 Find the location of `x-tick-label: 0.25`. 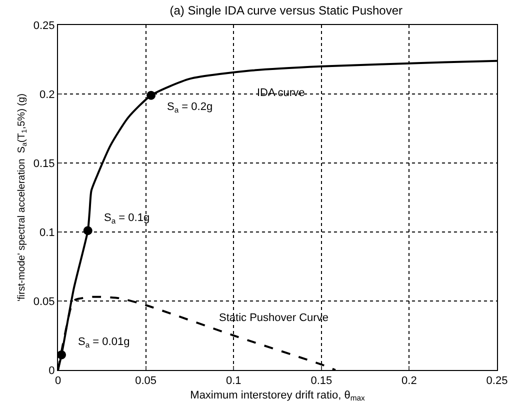

x-tick-label: 0.25 is located at coordinates (497, 381).